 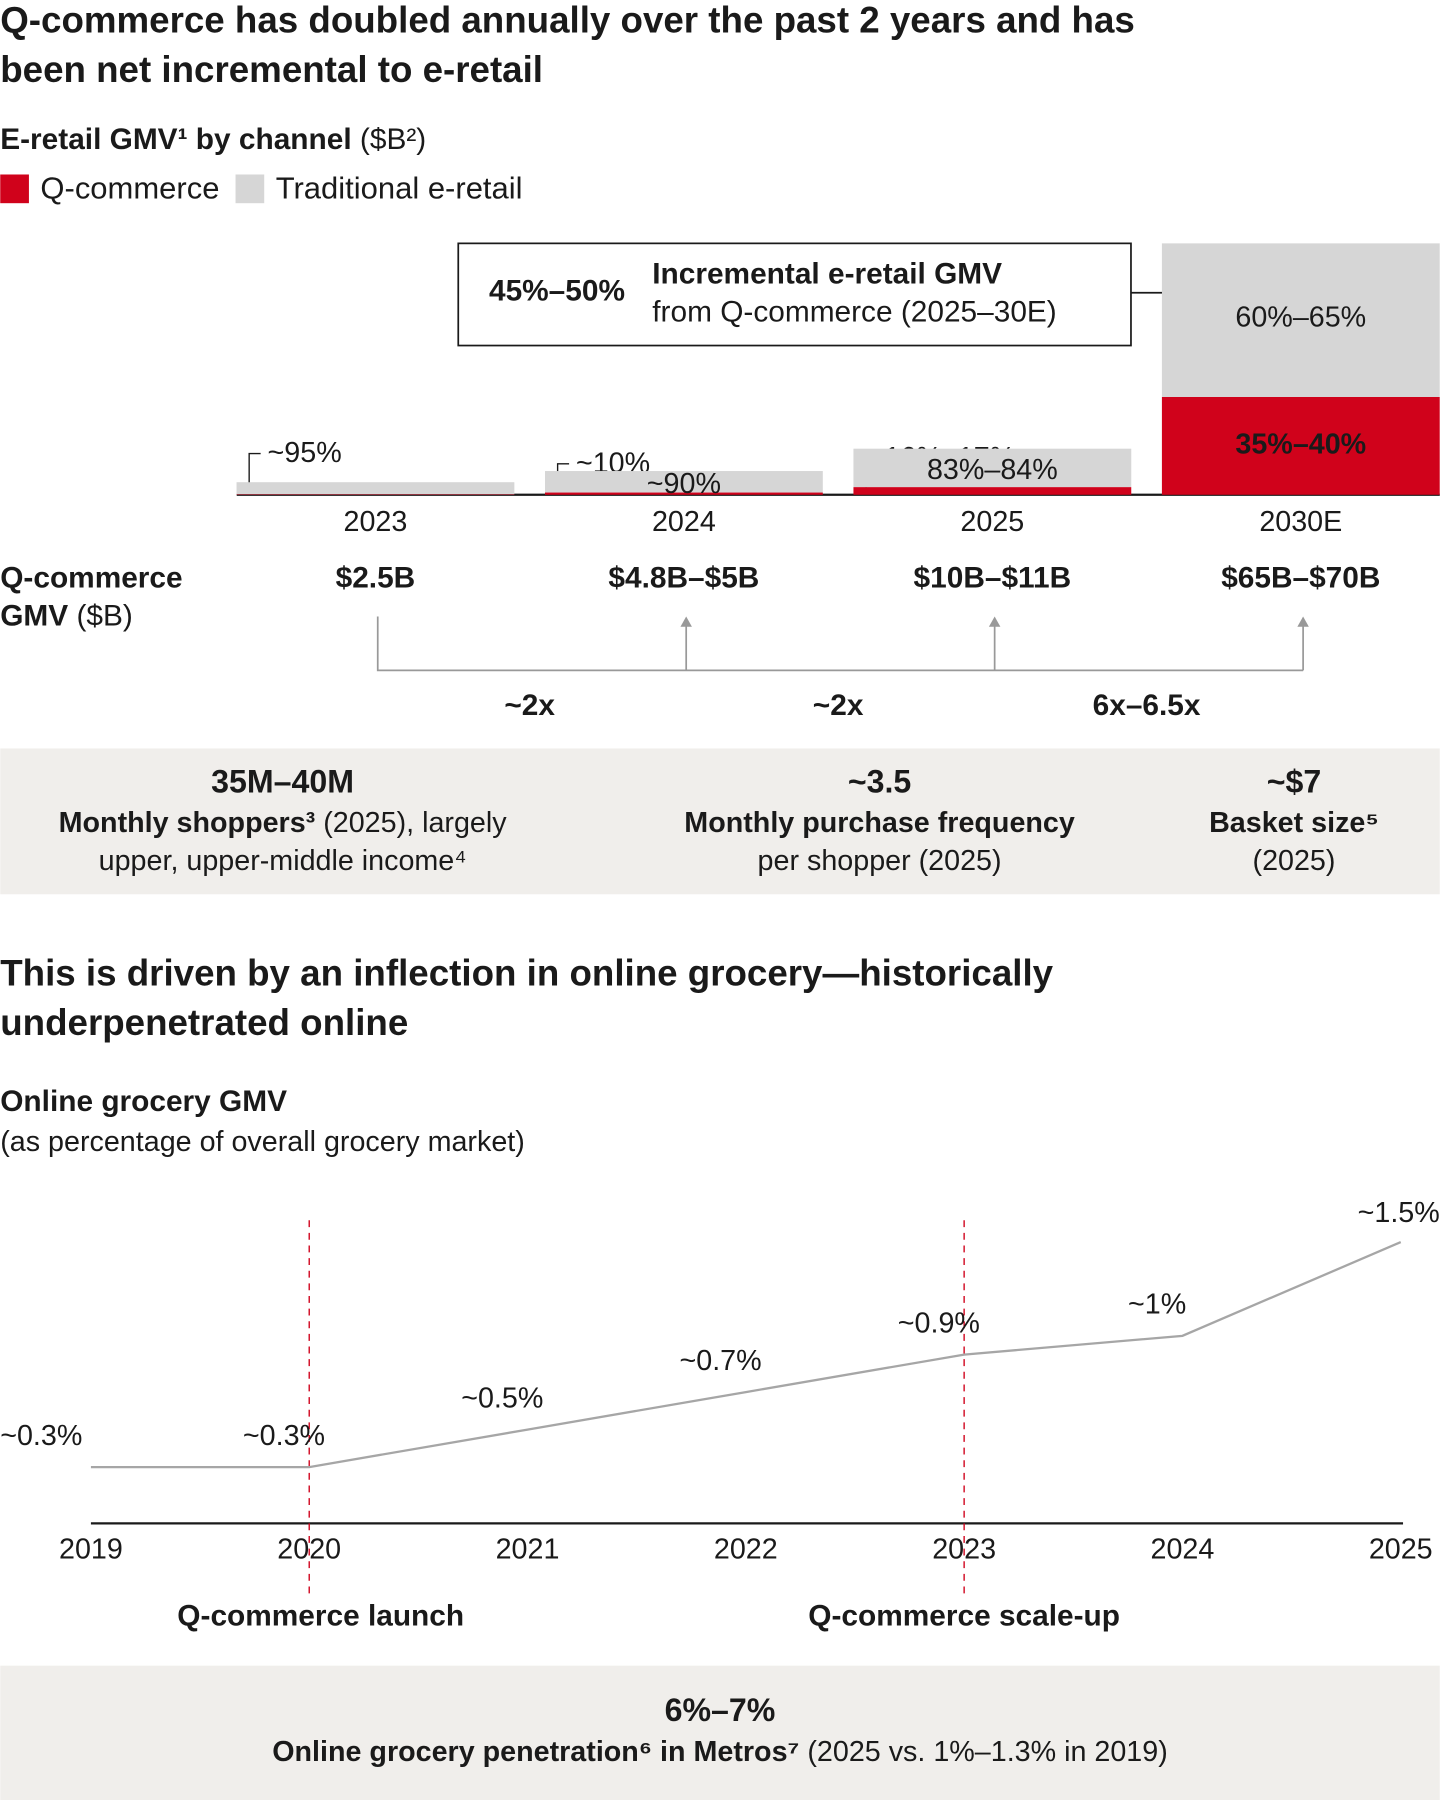 What do you see at coordinates (557, 291) in the screenshot?
I see `callout-value: 45%–50%` at bounding box center [557, 291].